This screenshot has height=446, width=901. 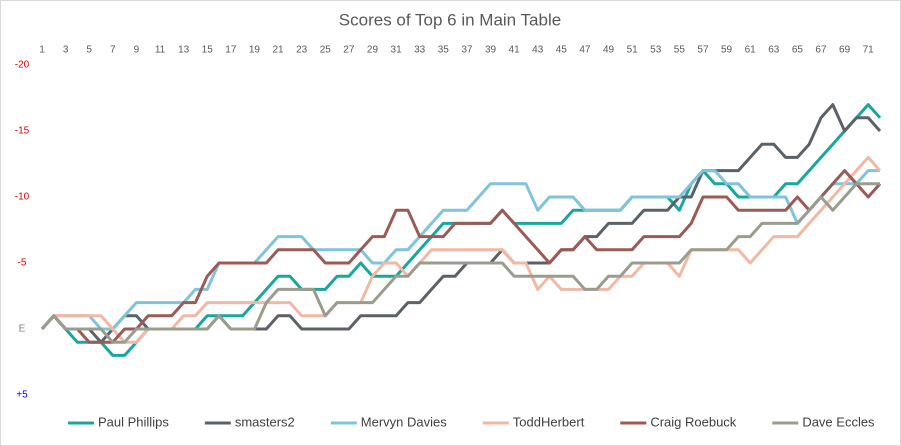 I want to click on x-tick-label: 33, so click(x=420, y=50).